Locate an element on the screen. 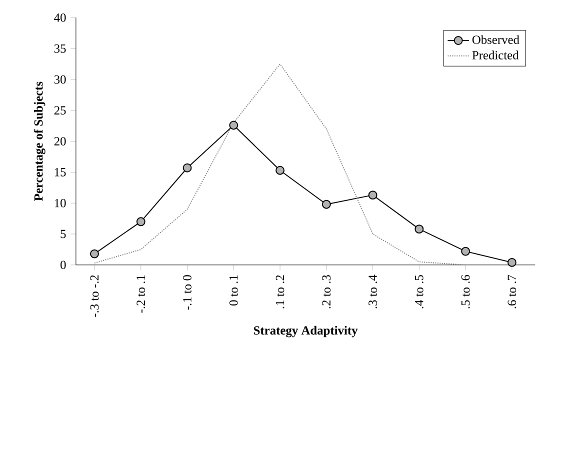  y-tick-label: 15 is located at coordinates (60, 172).